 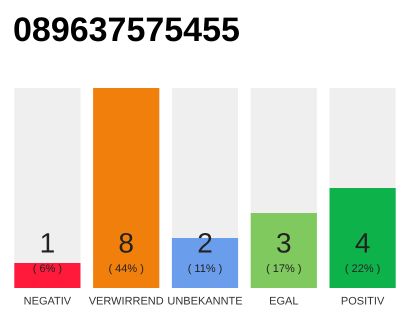 What do you see at coordinates (126, 302) in the screenshot?
I see `x-tick-label: VERWIRREND` at bounding box center [126, 302].